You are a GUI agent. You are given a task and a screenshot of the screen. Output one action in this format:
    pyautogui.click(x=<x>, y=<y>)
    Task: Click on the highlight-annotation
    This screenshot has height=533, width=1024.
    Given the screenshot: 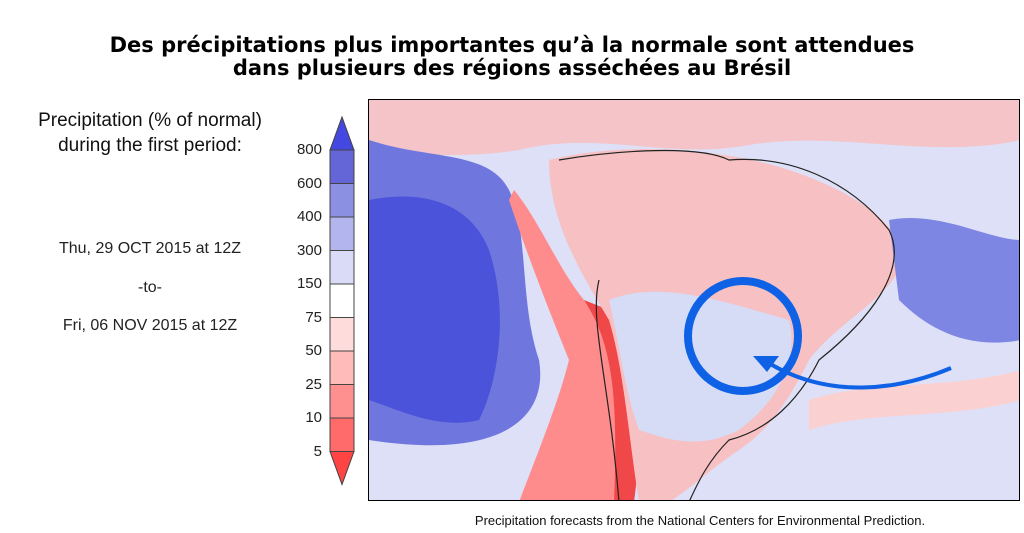 What is the action you would take?
    pyautogui.click(x=818, y=336)
    